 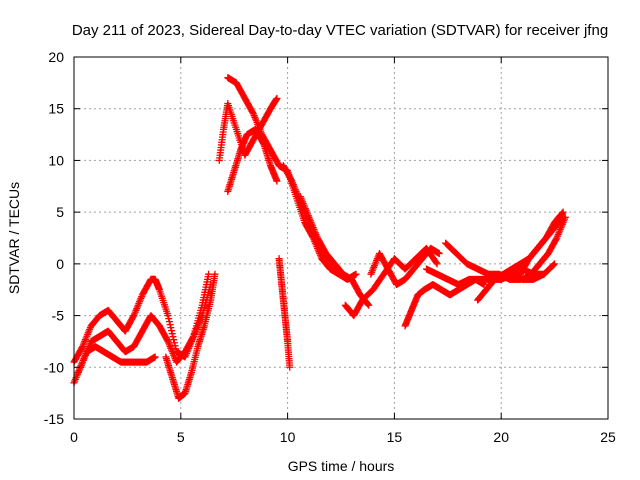 I want to click on y-tick-label: 0, so click(x=60, y=264).